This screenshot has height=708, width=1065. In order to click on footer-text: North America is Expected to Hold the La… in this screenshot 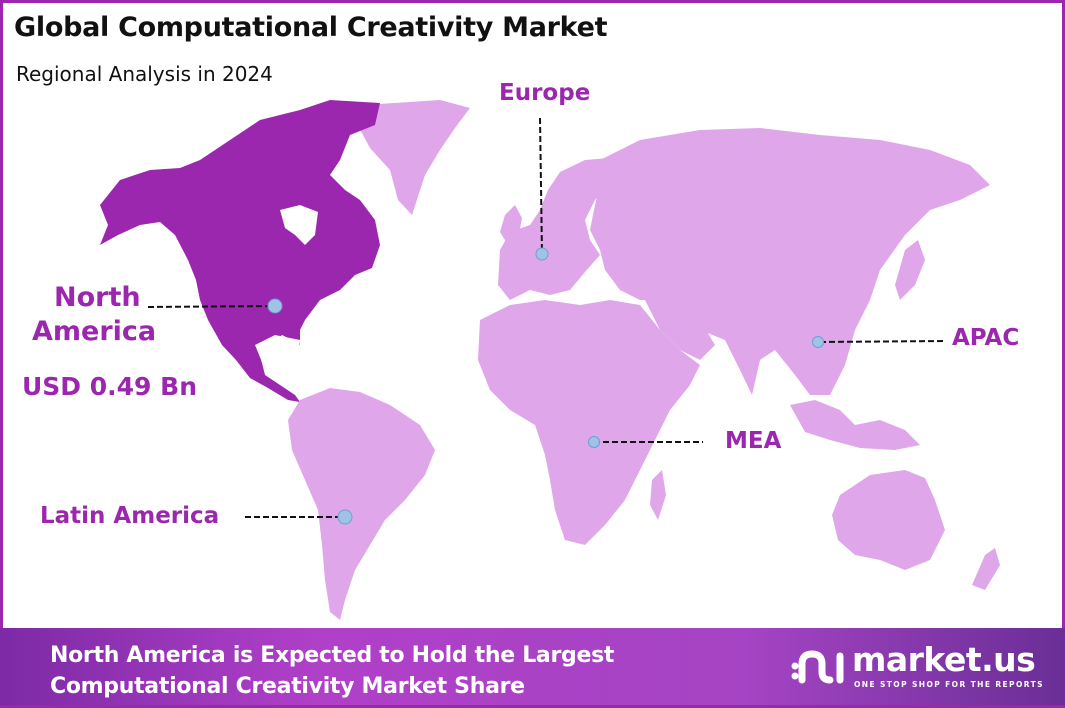, I will do `click(332, 671)`.